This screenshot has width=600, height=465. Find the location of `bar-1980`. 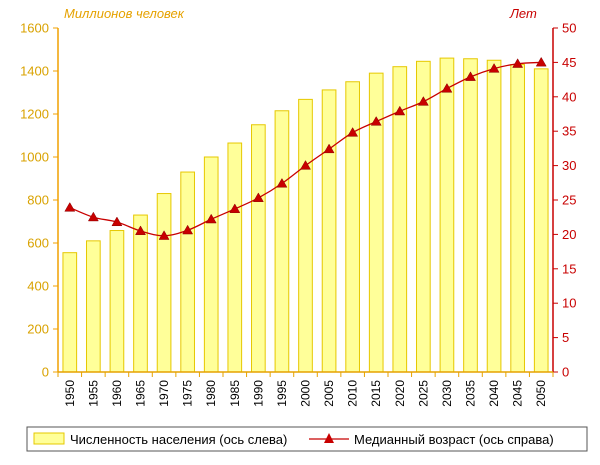

bar-1980 is located at coordinates (211, 264).